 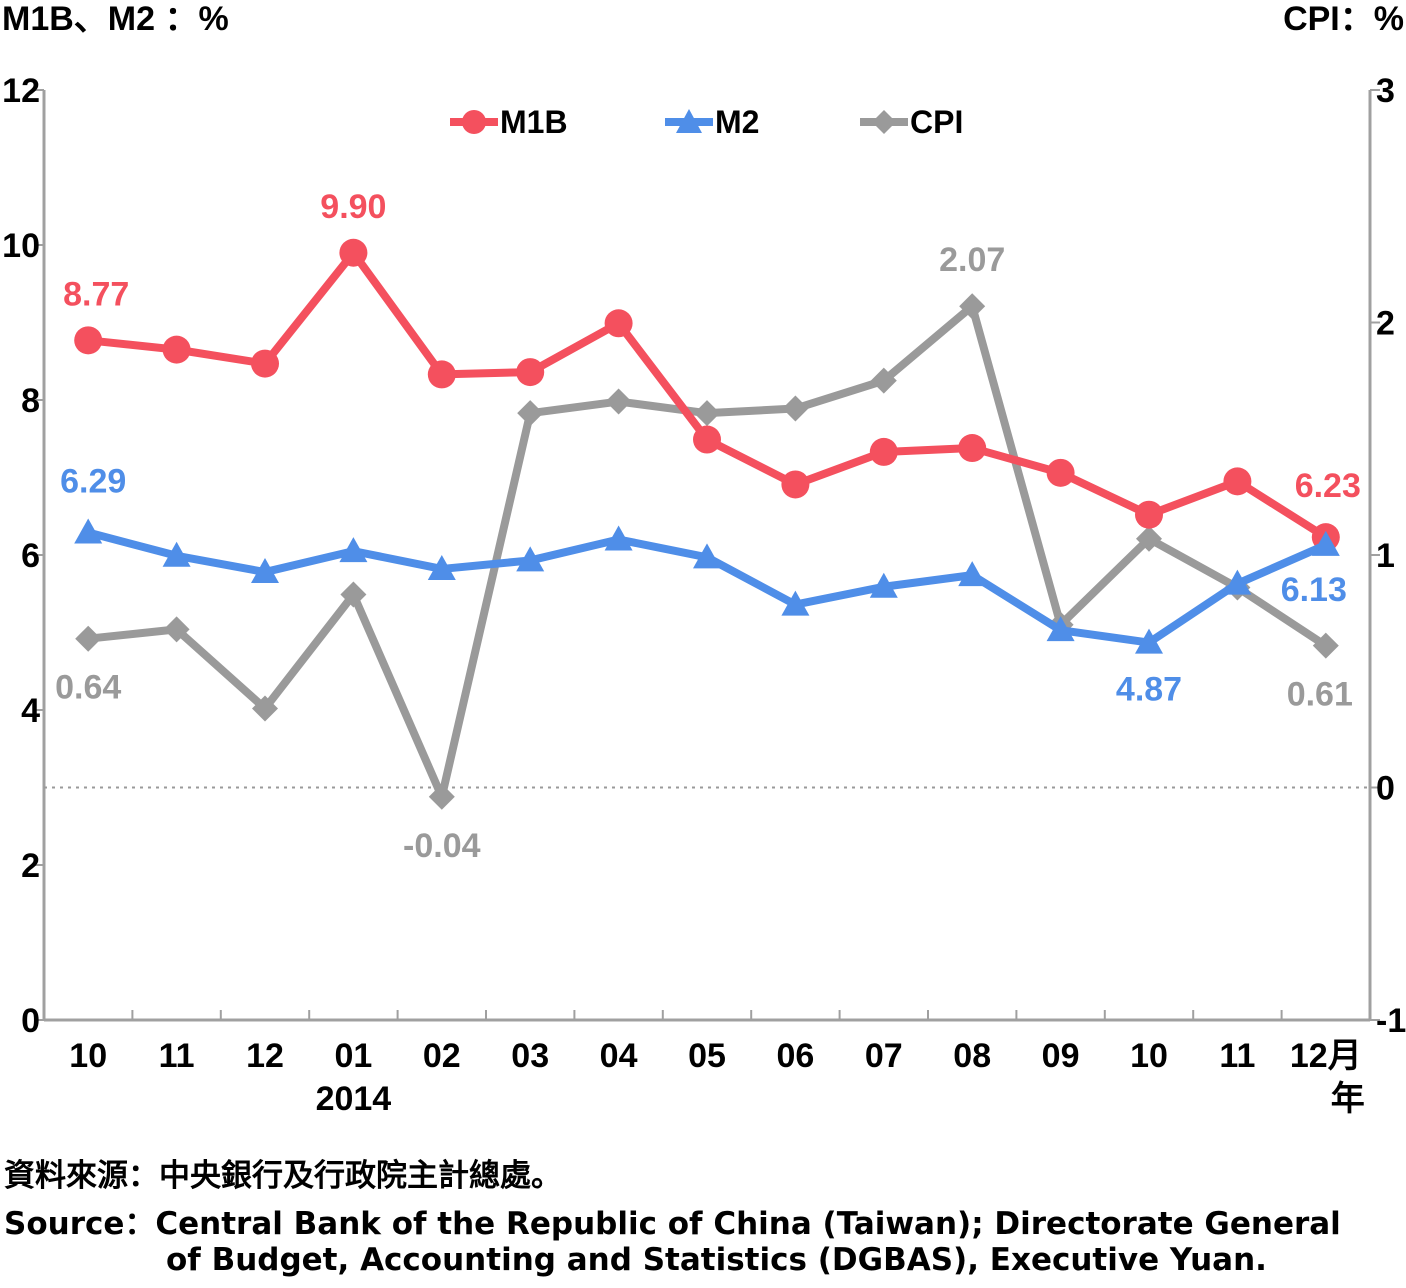 I want to click on x-tick-label: 07, so click(x=884, y=1056).